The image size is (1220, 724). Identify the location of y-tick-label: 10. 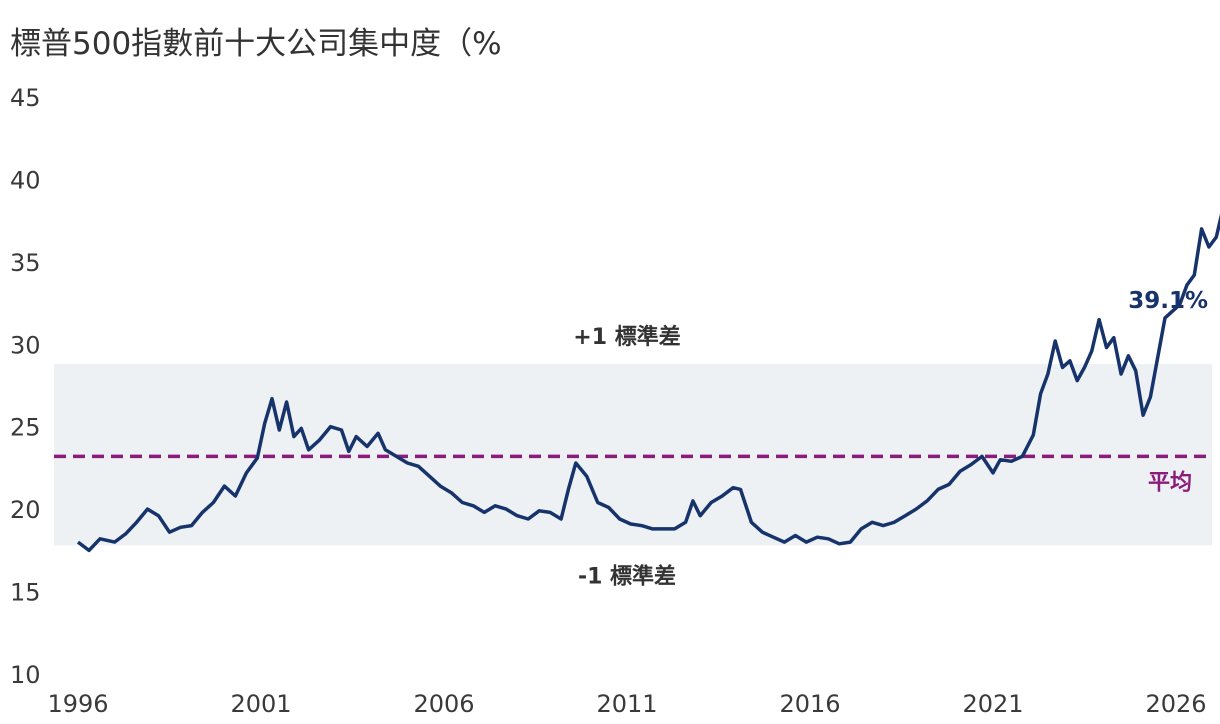
(25, 675).